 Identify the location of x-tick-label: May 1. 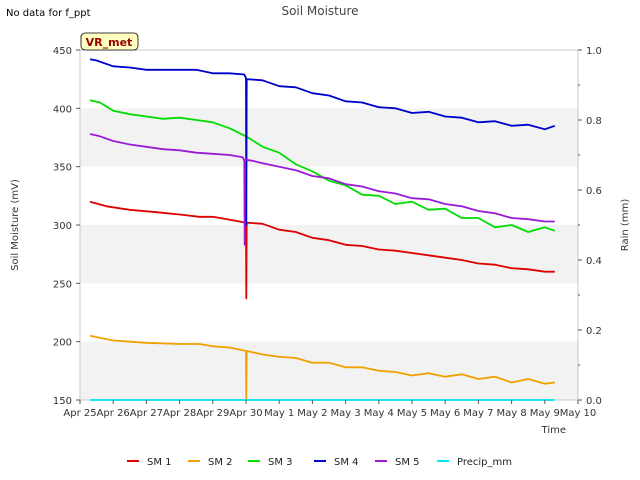
(279, 413).